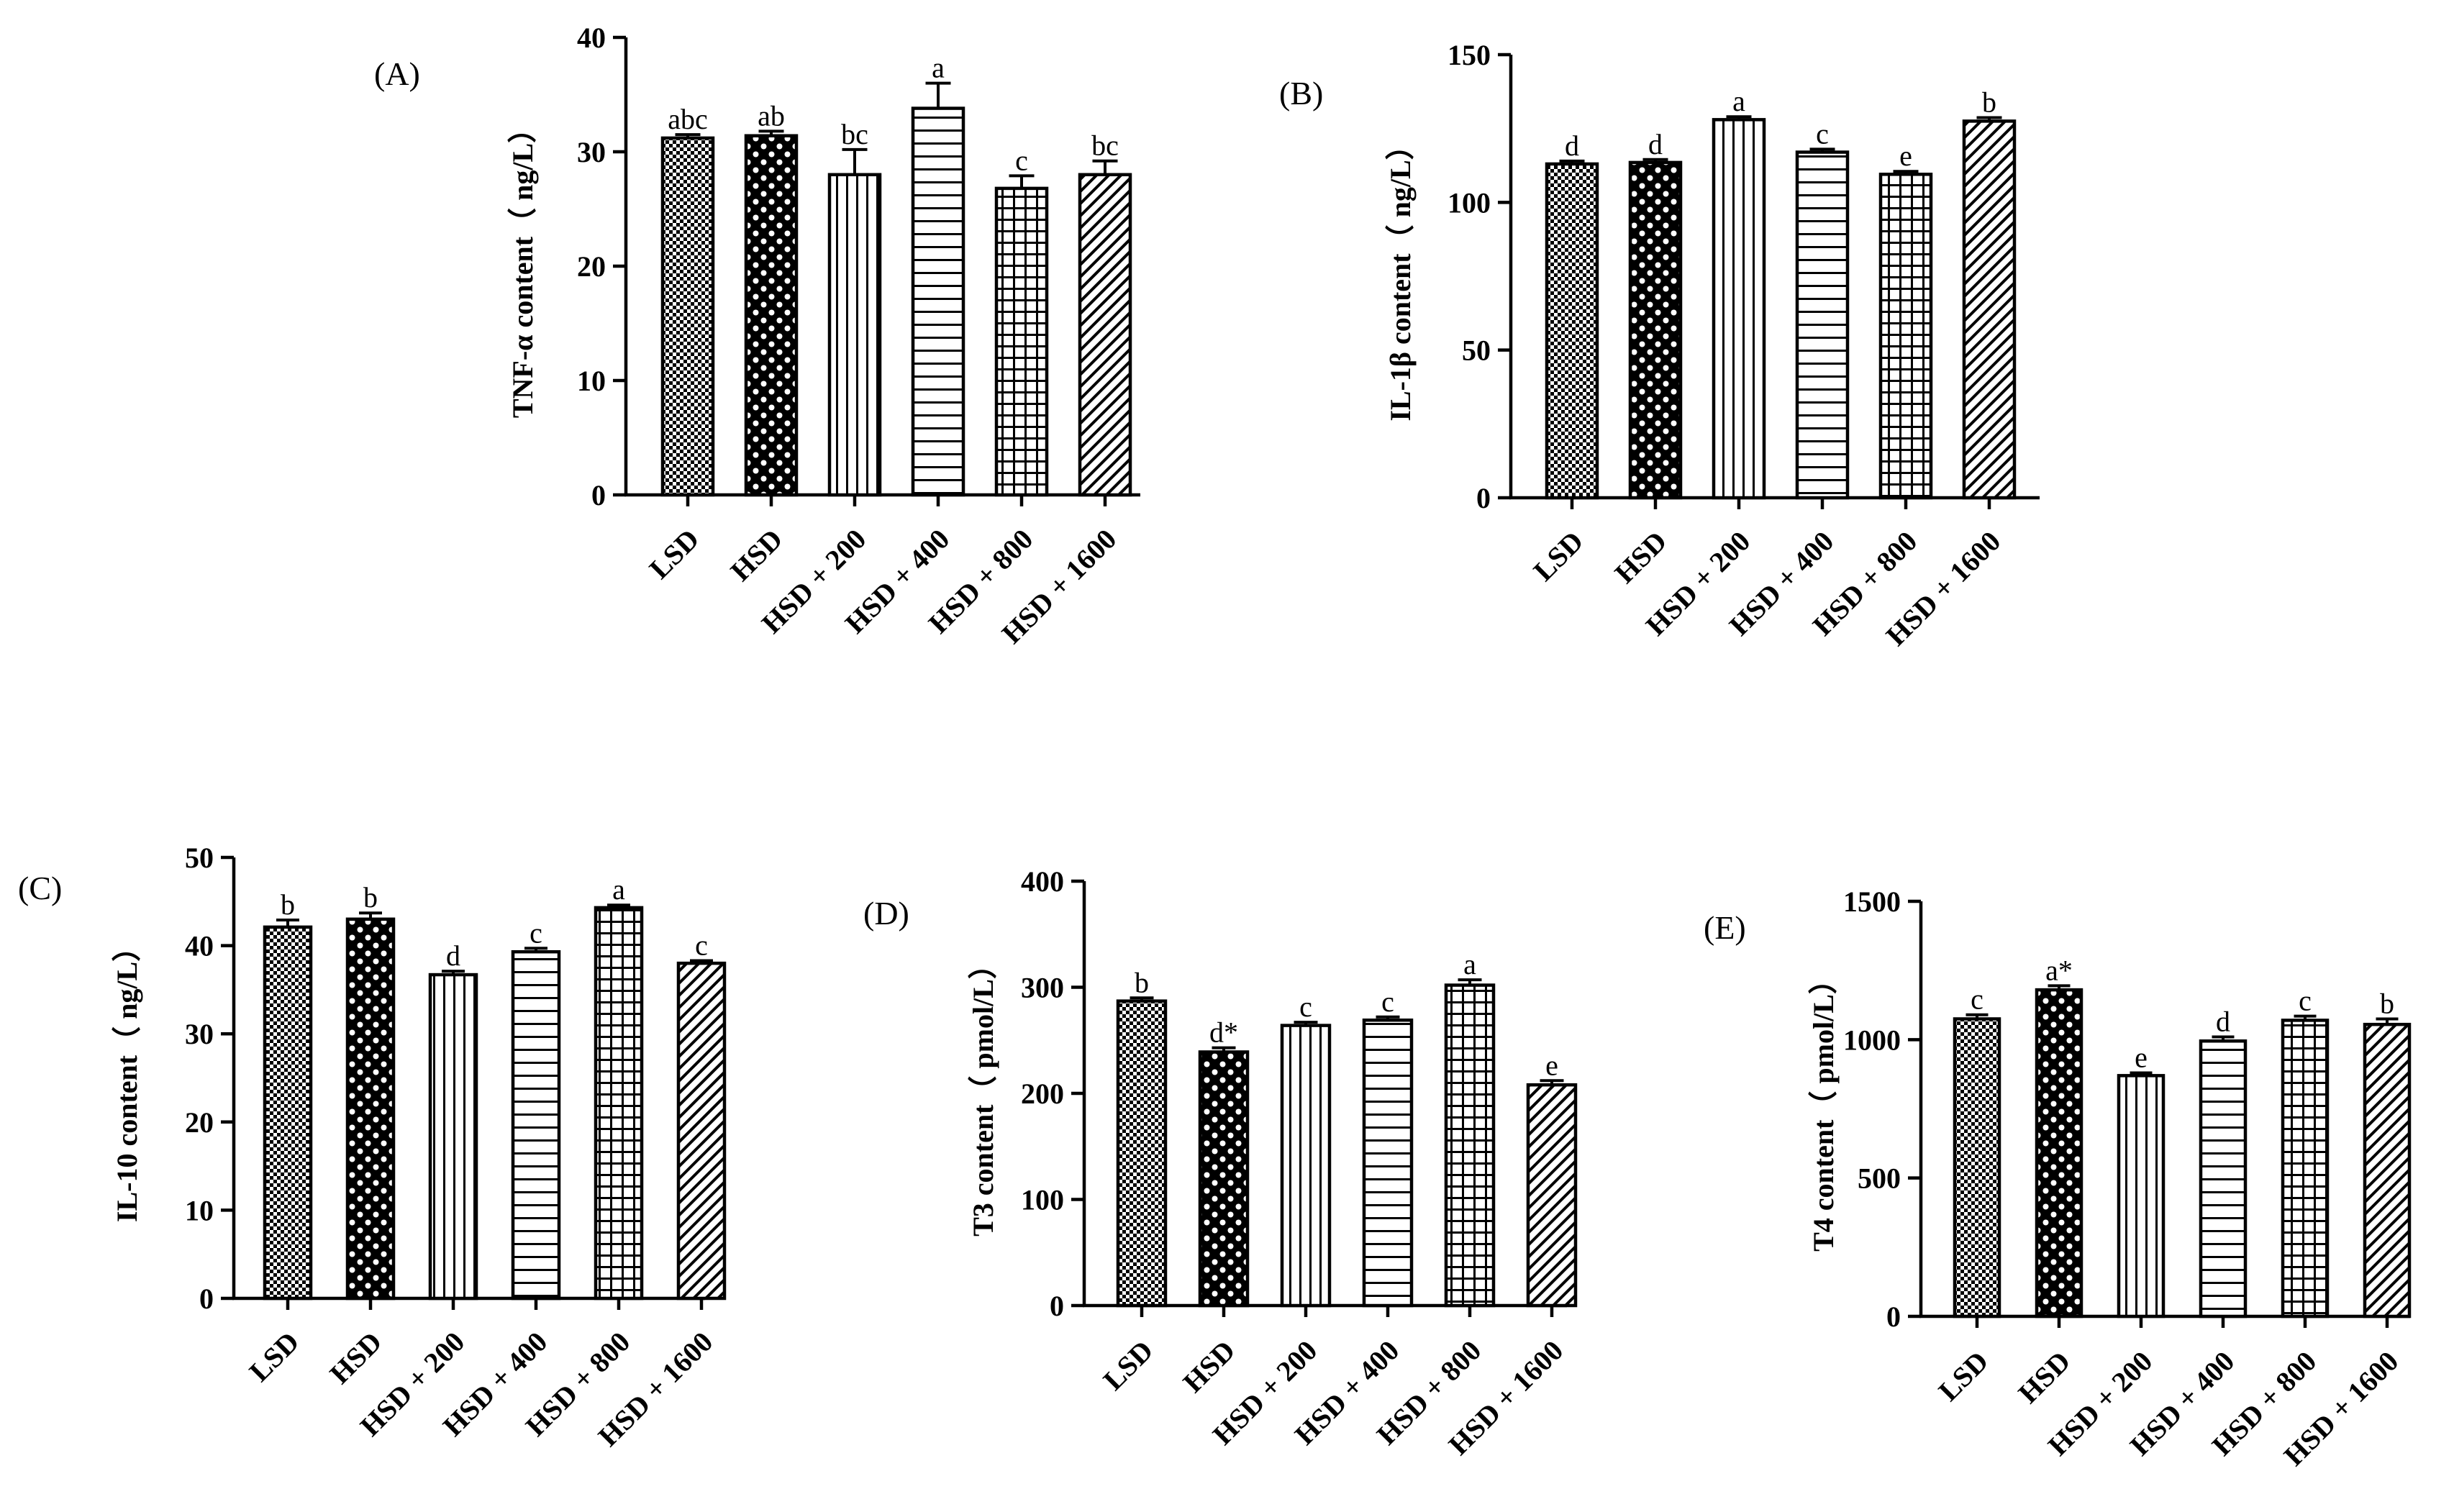 The image size is (2454, 1512). Describe the element at coordinates (200, 1122) in the screenshot. I see `y-tick-label: 20` at that location.